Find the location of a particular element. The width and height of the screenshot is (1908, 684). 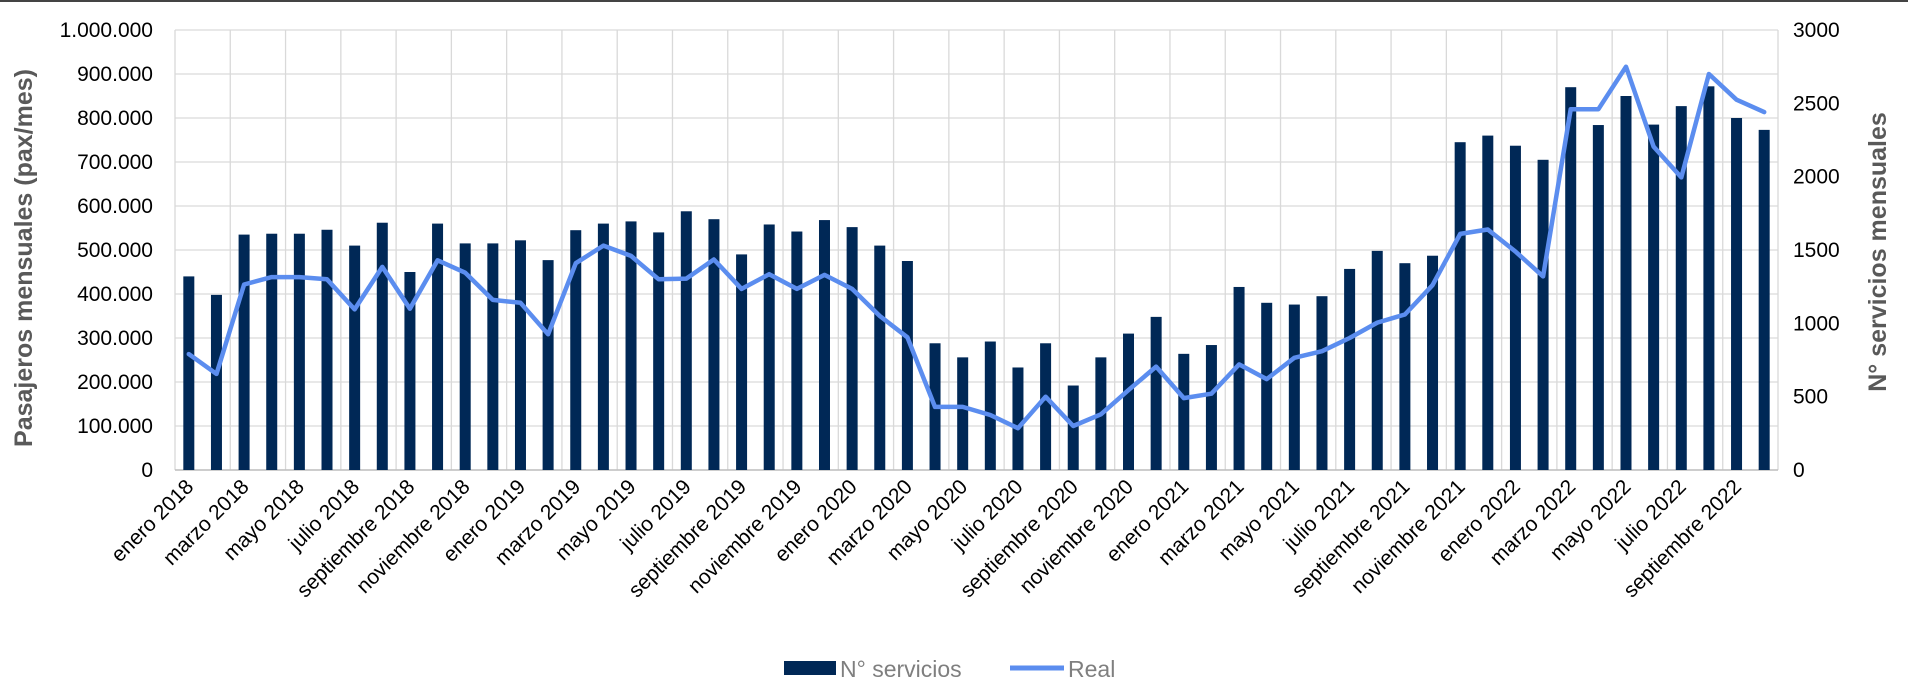

left-axis-title: Pasajeros mensuales (pax/mes) is located at coordinates (24, 258).